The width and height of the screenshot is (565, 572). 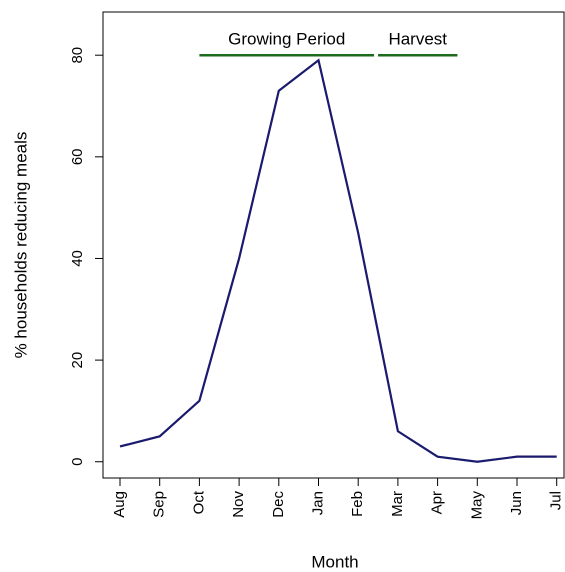 I want to click on x-tick-label: Aug, so click(x=119, y=504).